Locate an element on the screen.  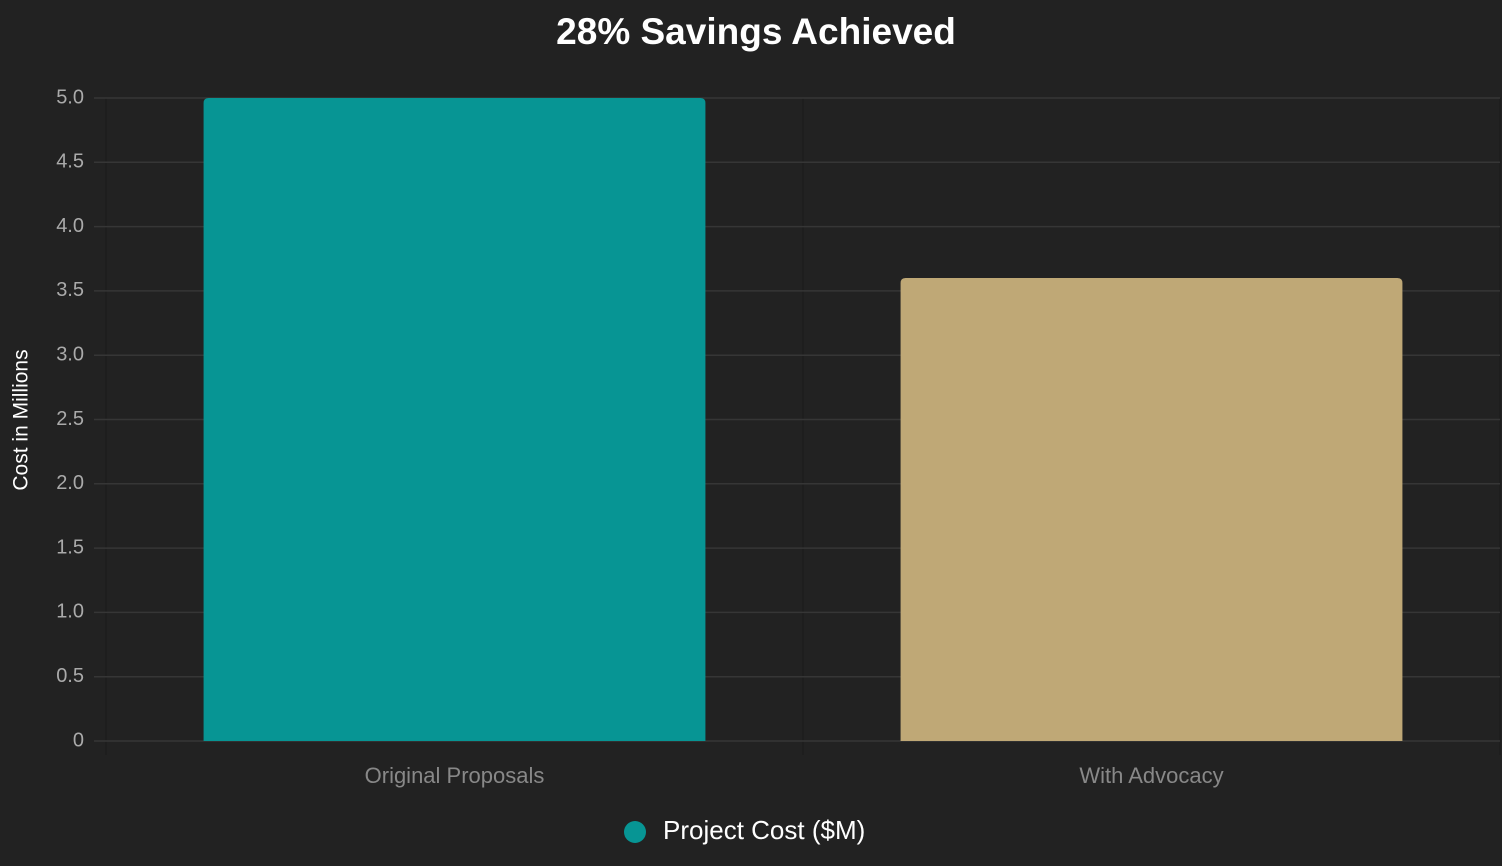
legend-label: Project Cost ($M) is located at coordinates (764, 830).